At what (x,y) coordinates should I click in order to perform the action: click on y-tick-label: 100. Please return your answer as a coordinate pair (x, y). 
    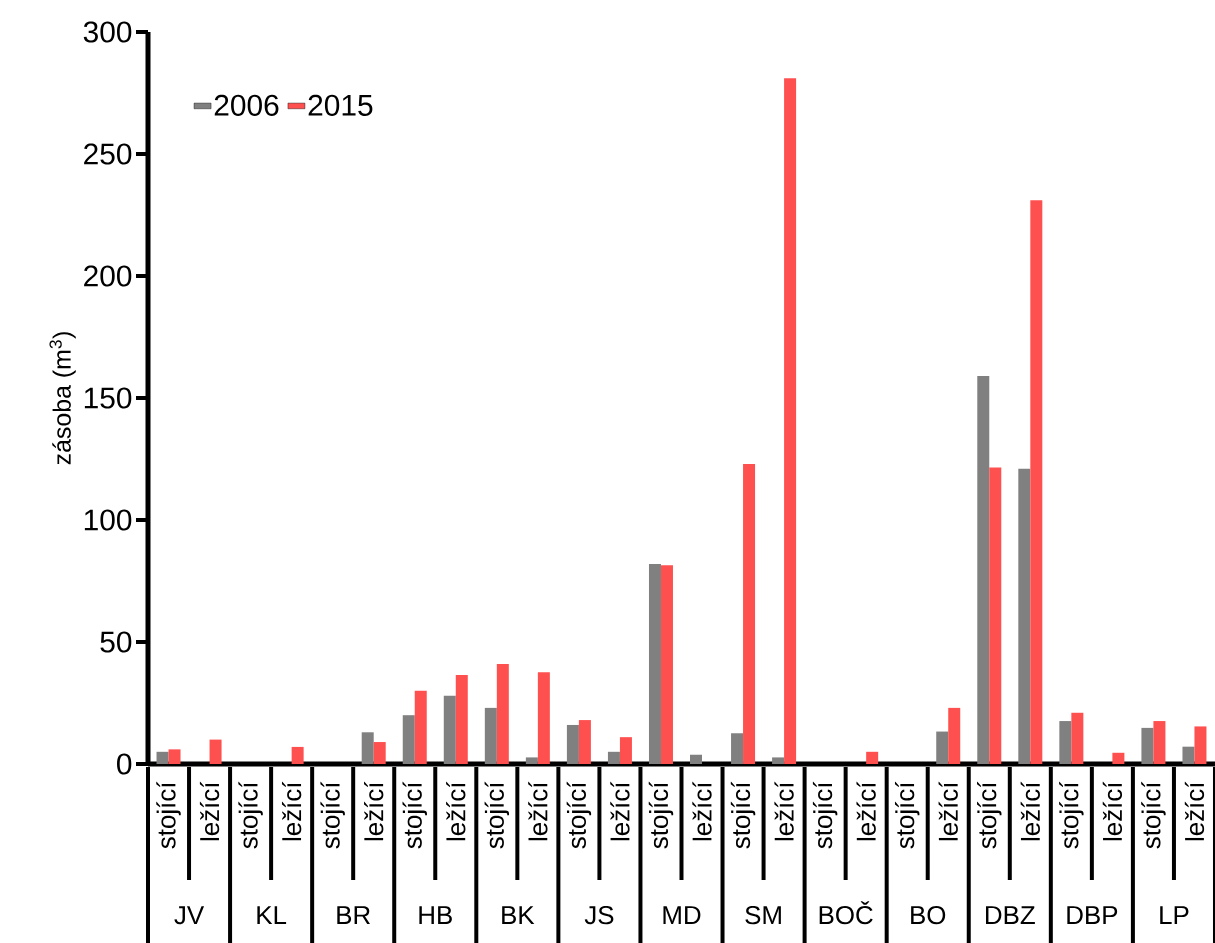
    Looking at the image, I should click on (108, 520).